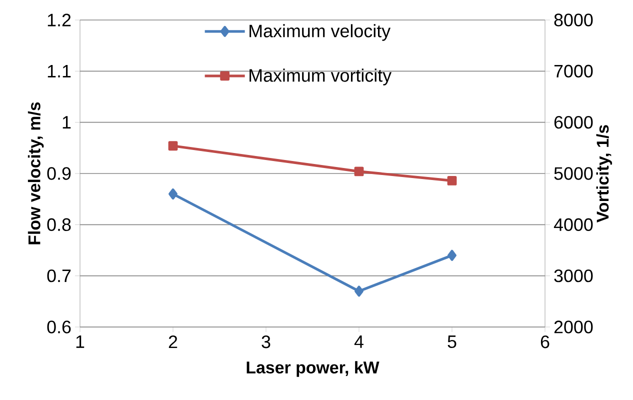  I want to click on legend-label: Maximum vorticity, so click(321, 77).